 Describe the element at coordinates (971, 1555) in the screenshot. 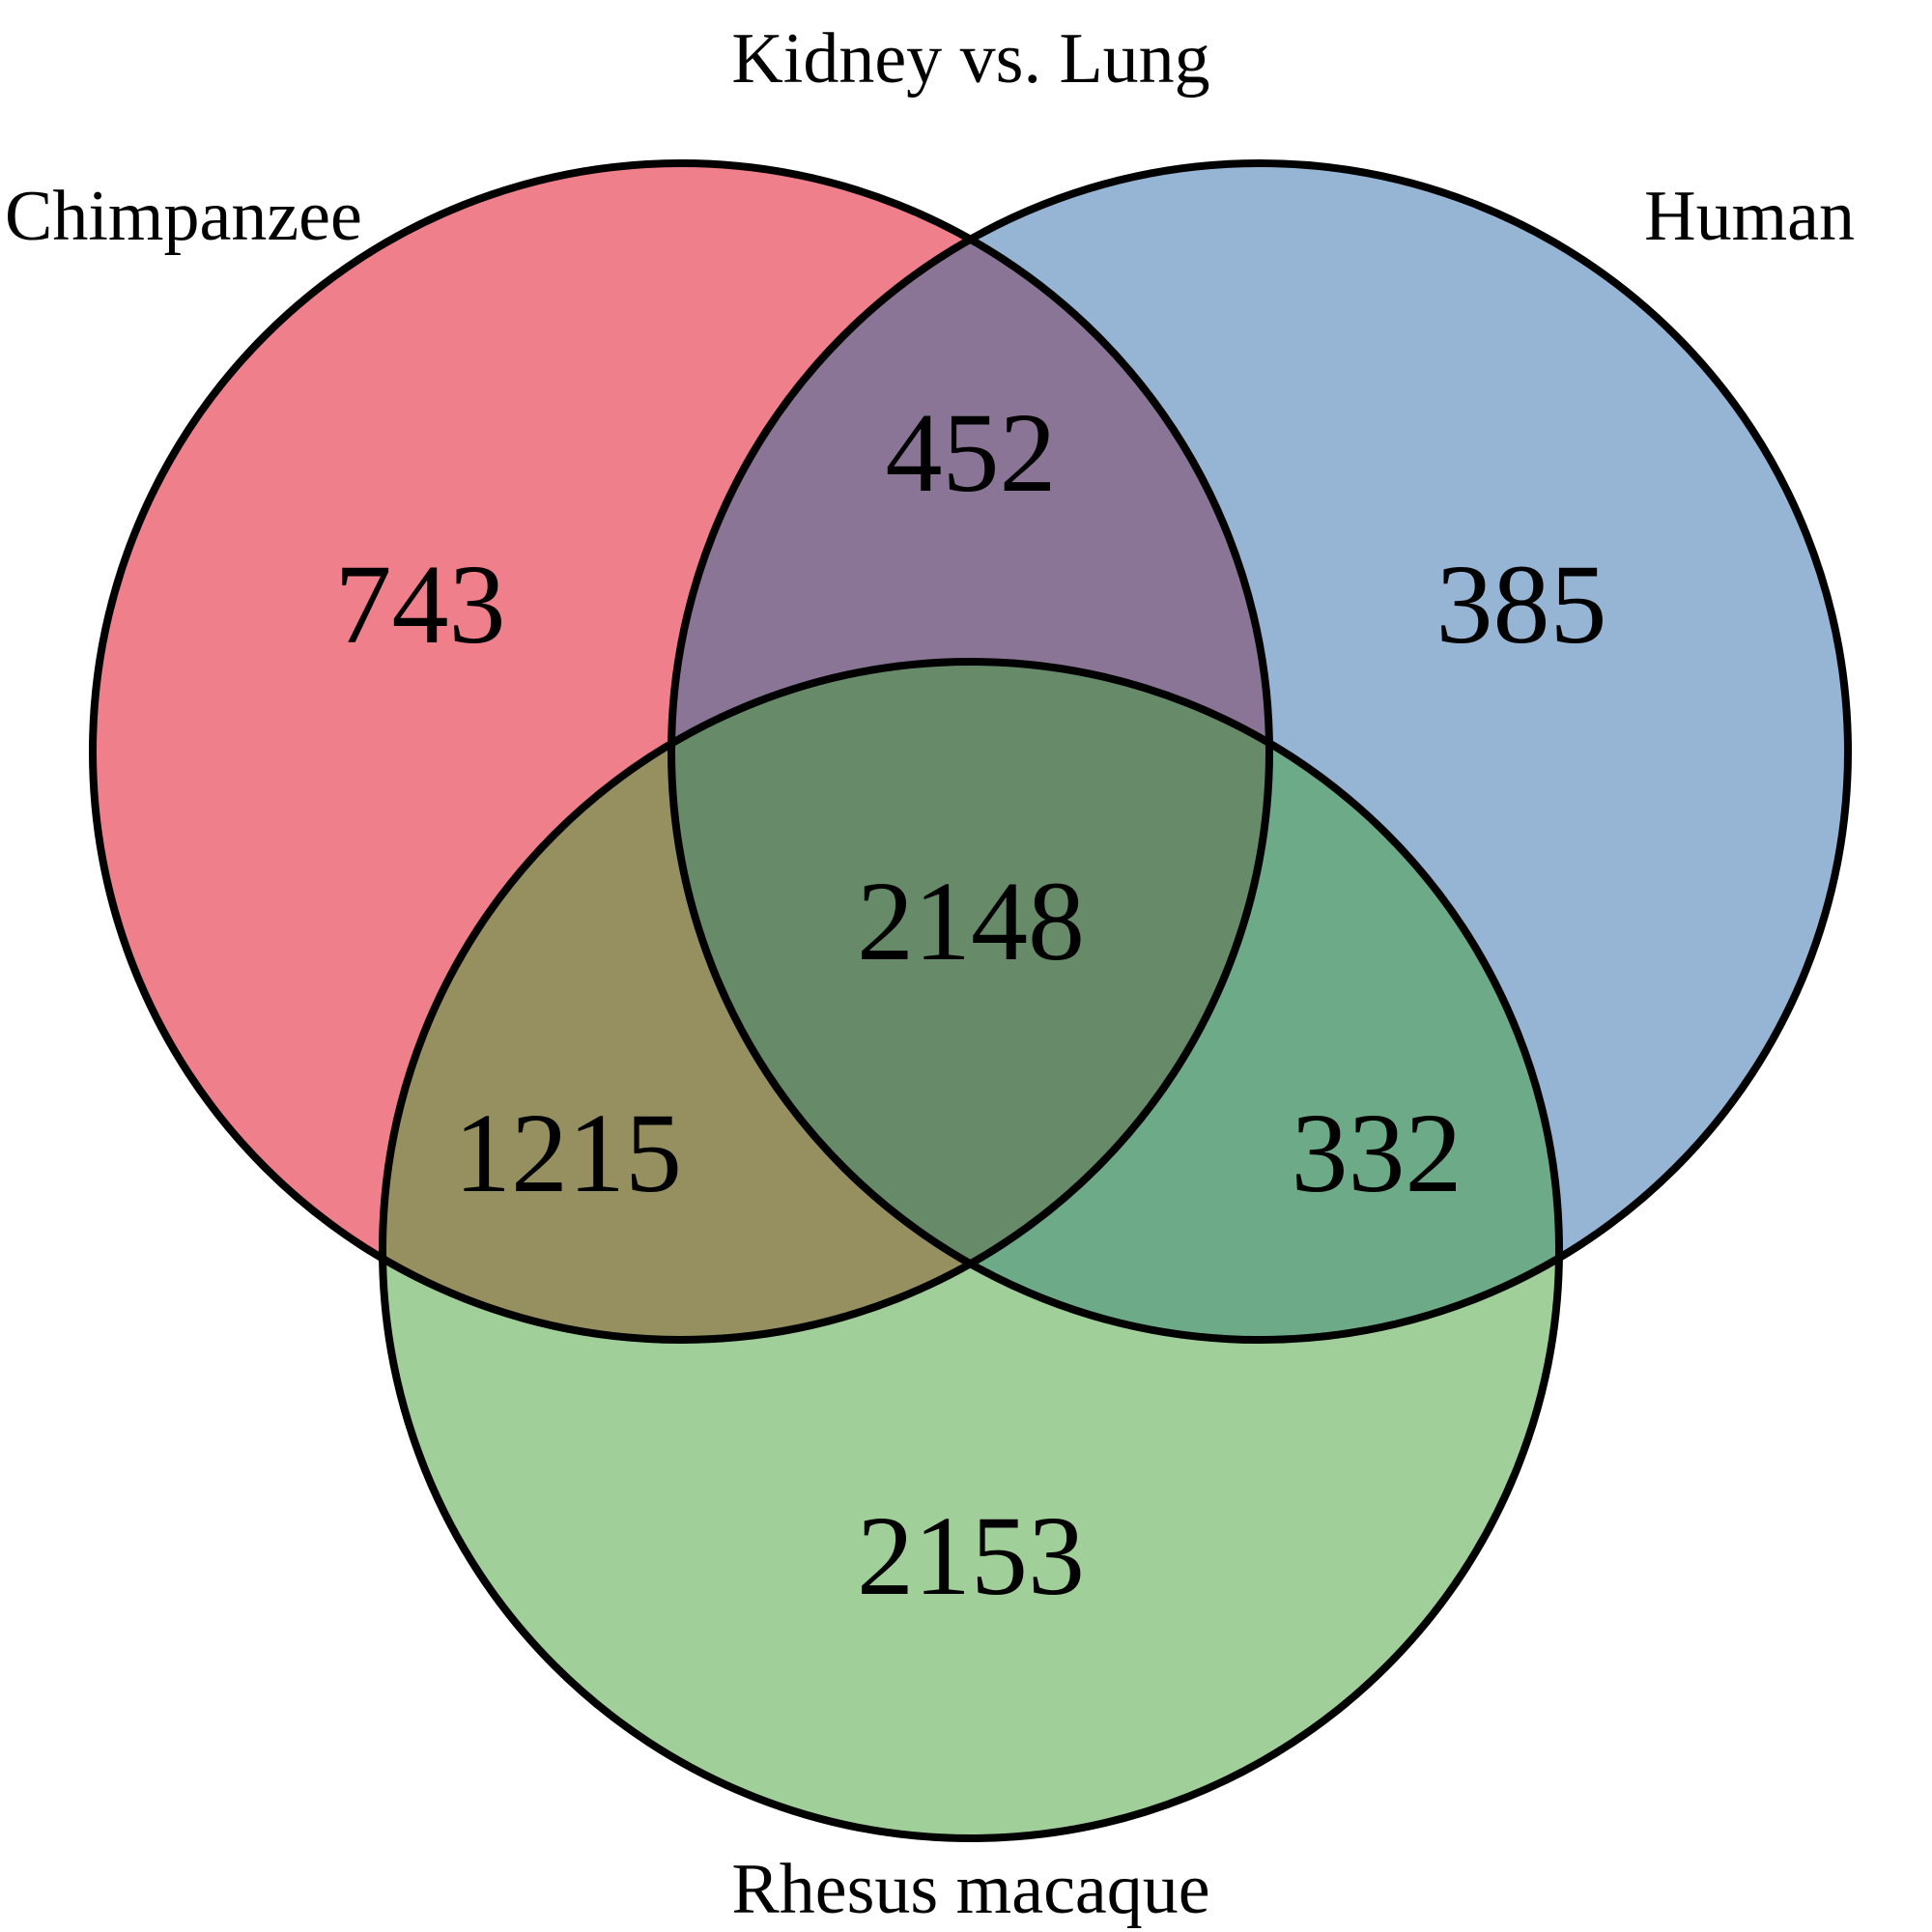

I see `count-rhesus-only: 2153` at that location.